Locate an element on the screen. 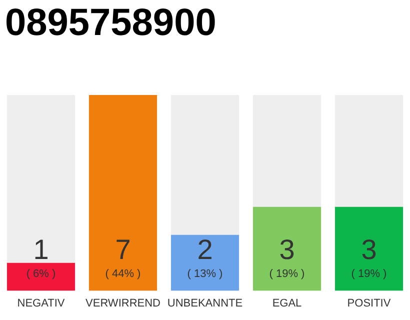 This screenshot has height=320, width=410. annotation: ( 6% ) is located at coordinates (41, 274).